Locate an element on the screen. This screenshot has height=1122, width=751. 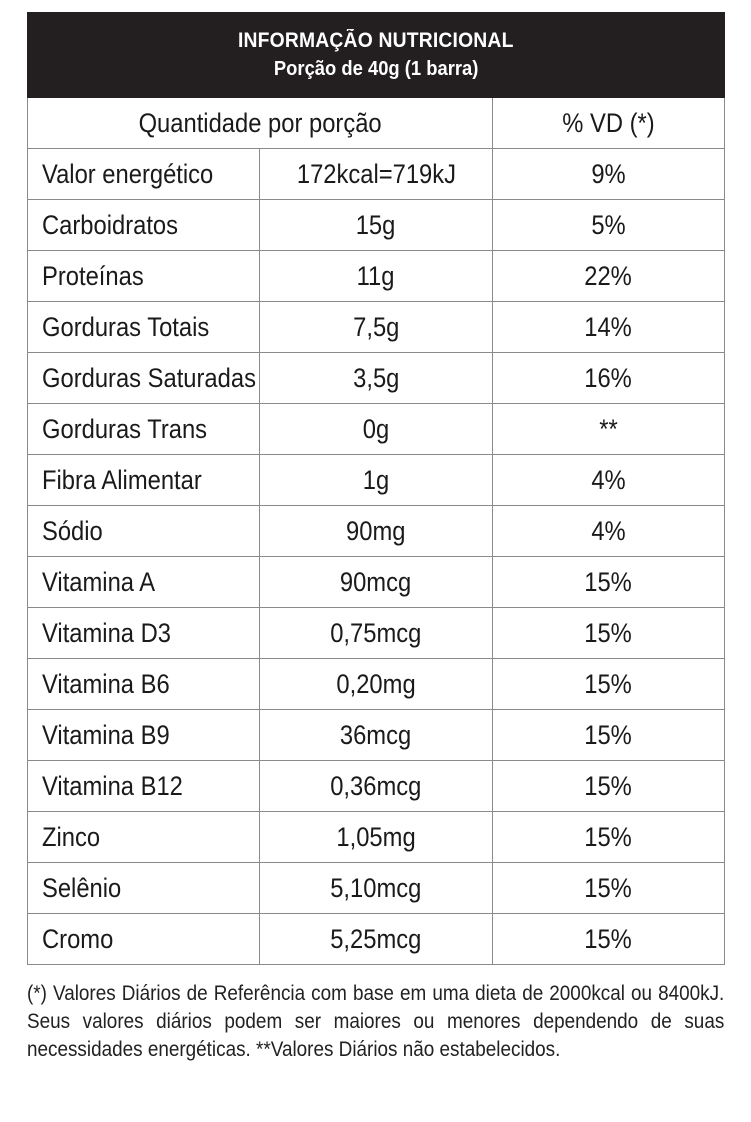
nutrient-name-cell: Vitamina B6 is located at coordinates (143, 684).